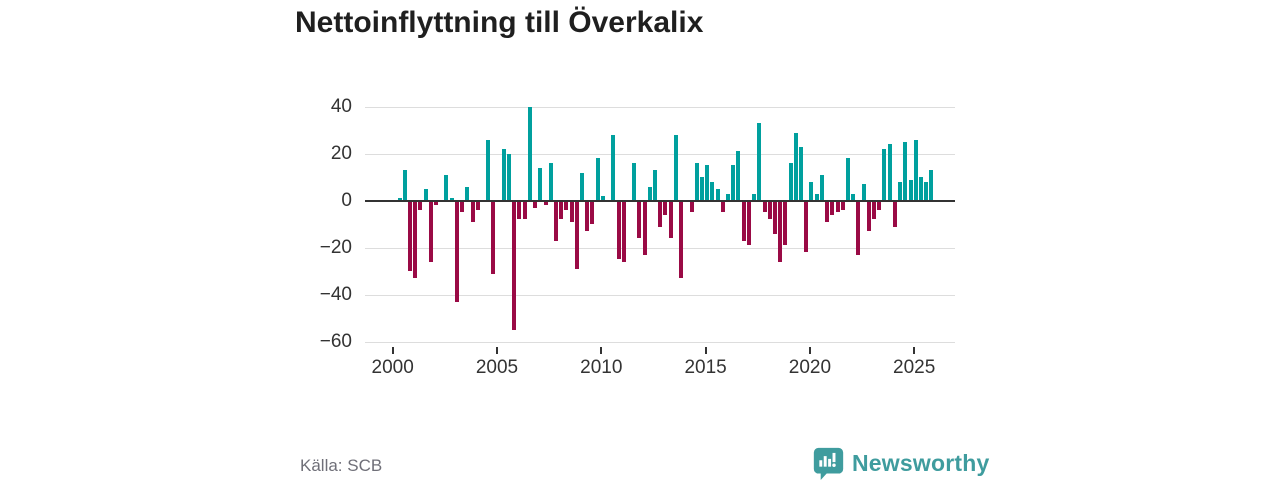 The width and height of the screenshot is (1280, 481). What do you see at coordinates (499, 22) in the screenshot?
I see `chart-title: Nettoinflyttning till Överkalix` at bounding box center [499, 22].